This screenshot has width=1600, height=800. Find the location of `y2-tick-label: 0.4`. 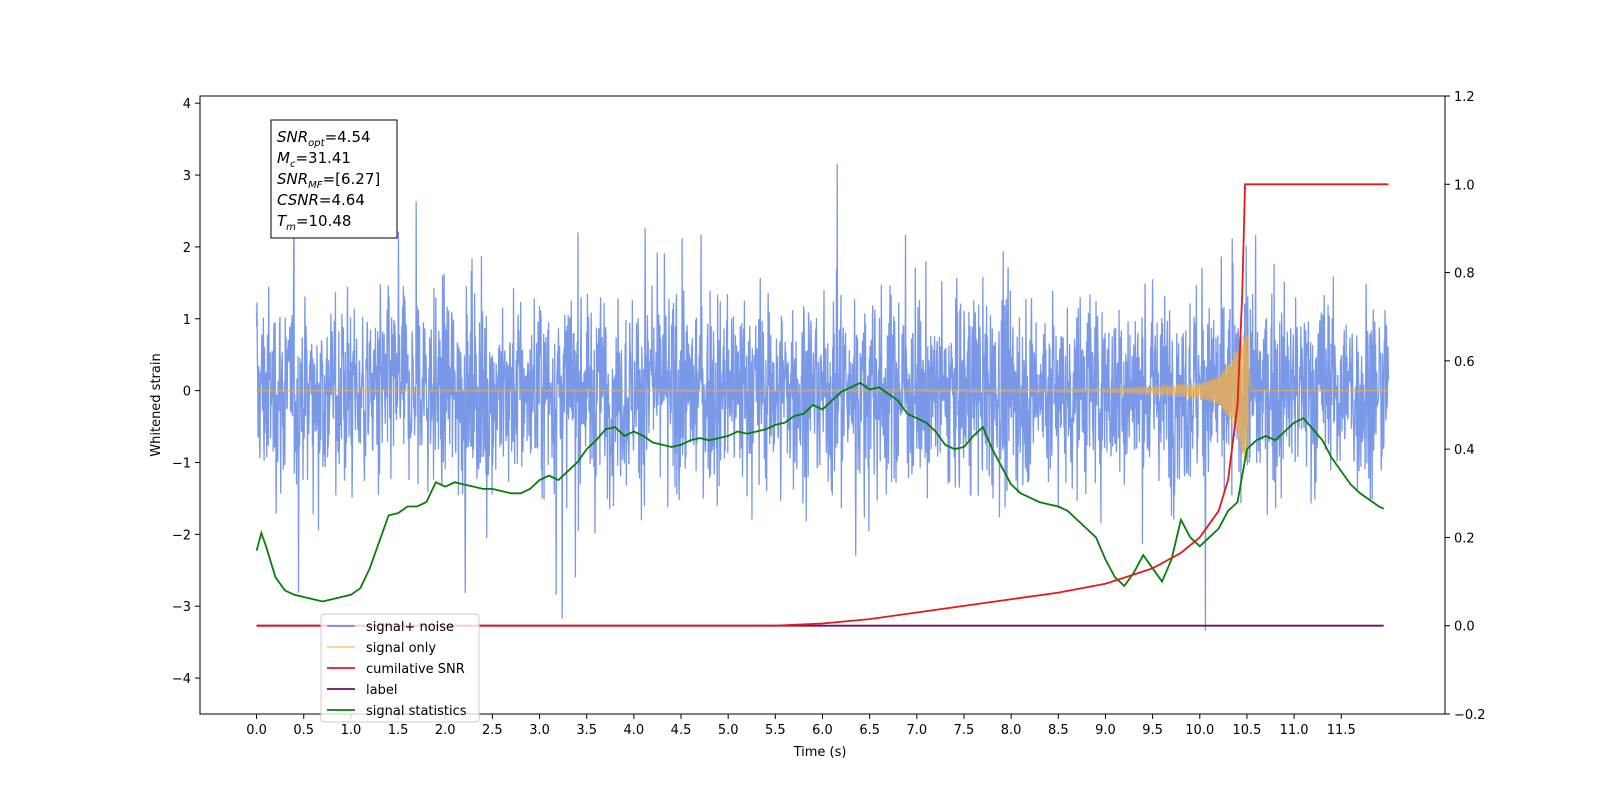

y2-tick-label: 0.4 is located at coordinates (1464, 450).